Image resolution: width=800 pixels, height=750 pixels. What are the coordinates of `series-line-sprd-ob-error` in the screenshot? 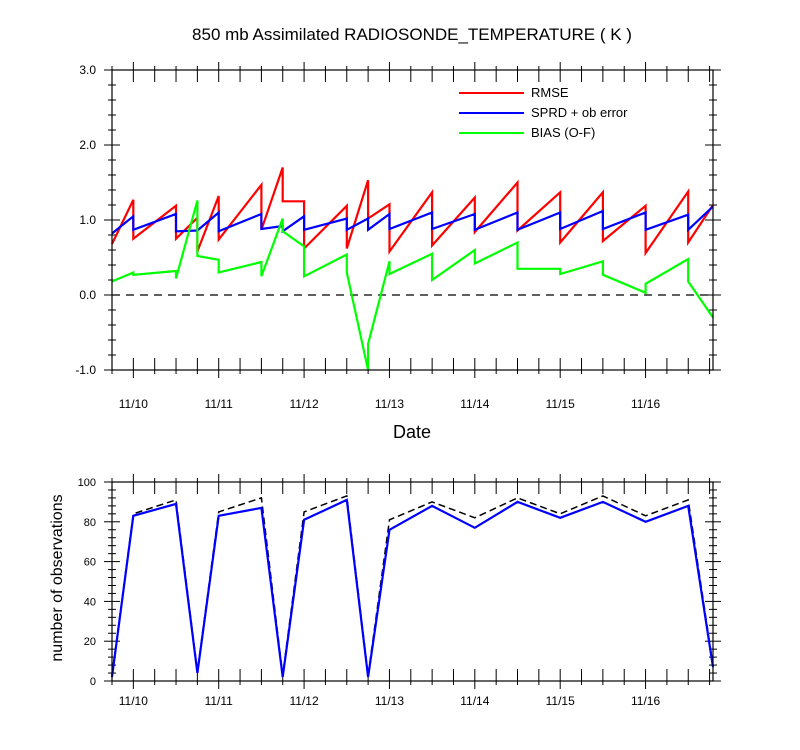 It's located at (412, 220).